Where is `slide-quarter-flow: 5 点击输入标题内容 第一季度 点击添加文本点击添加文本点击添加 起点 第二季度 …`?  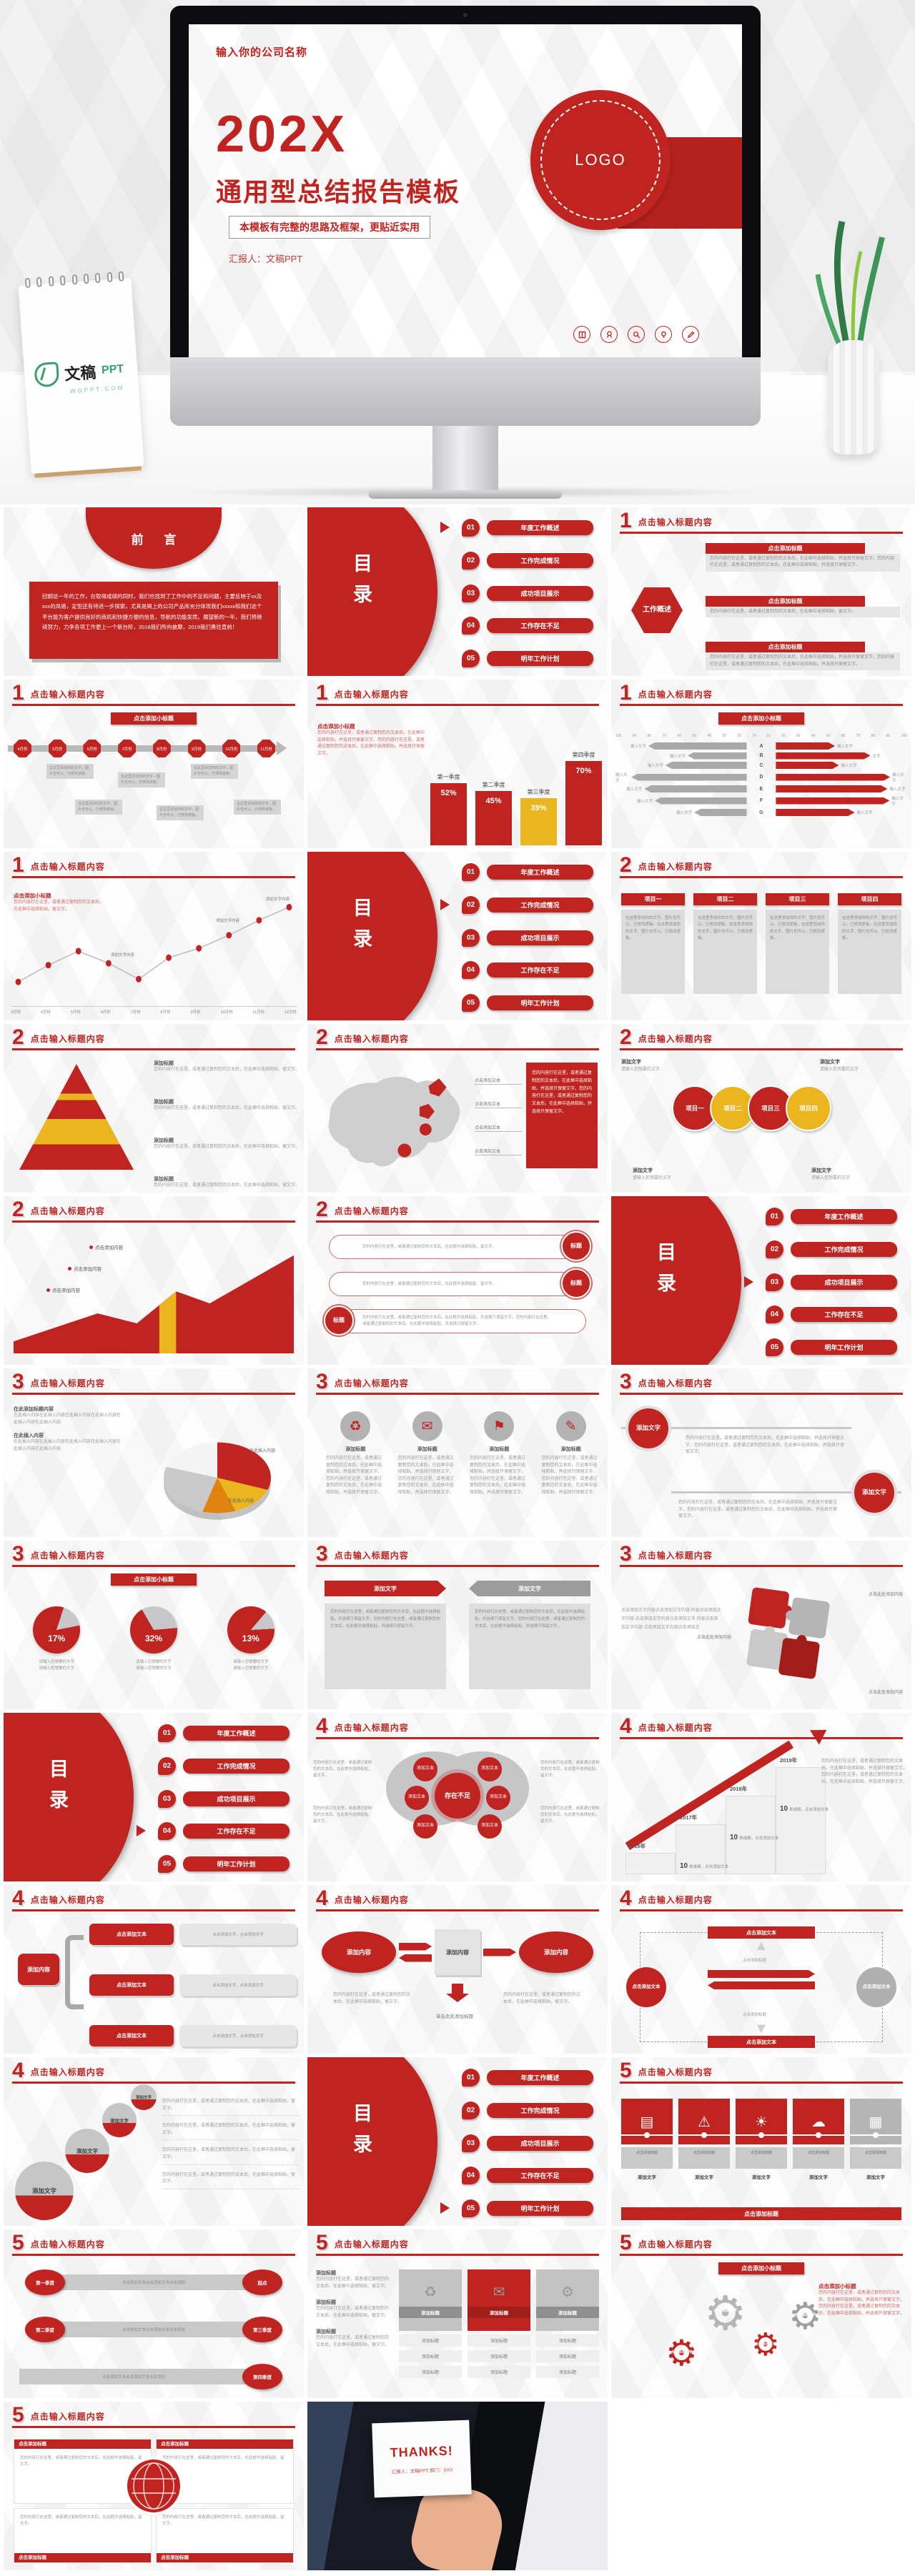
slide-quarter-flow: 5 点击输入标题内容 第一季度 点击添加文本点击添加文本点击添加 起点 第二季度 … is located at coordinates (154, 2313).